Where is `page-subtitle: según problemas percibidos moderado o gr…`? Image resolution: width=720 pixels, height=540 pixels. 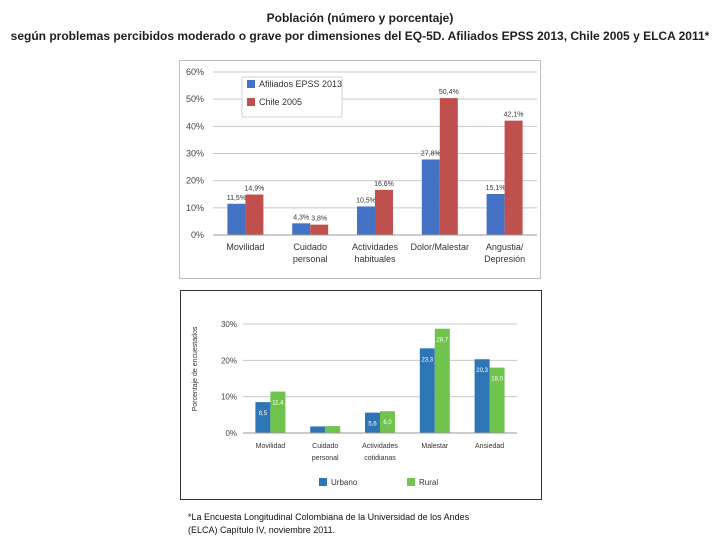
page-subtitle: según problemas percibidos moderado o gr… is located at coordinates (360, 36).